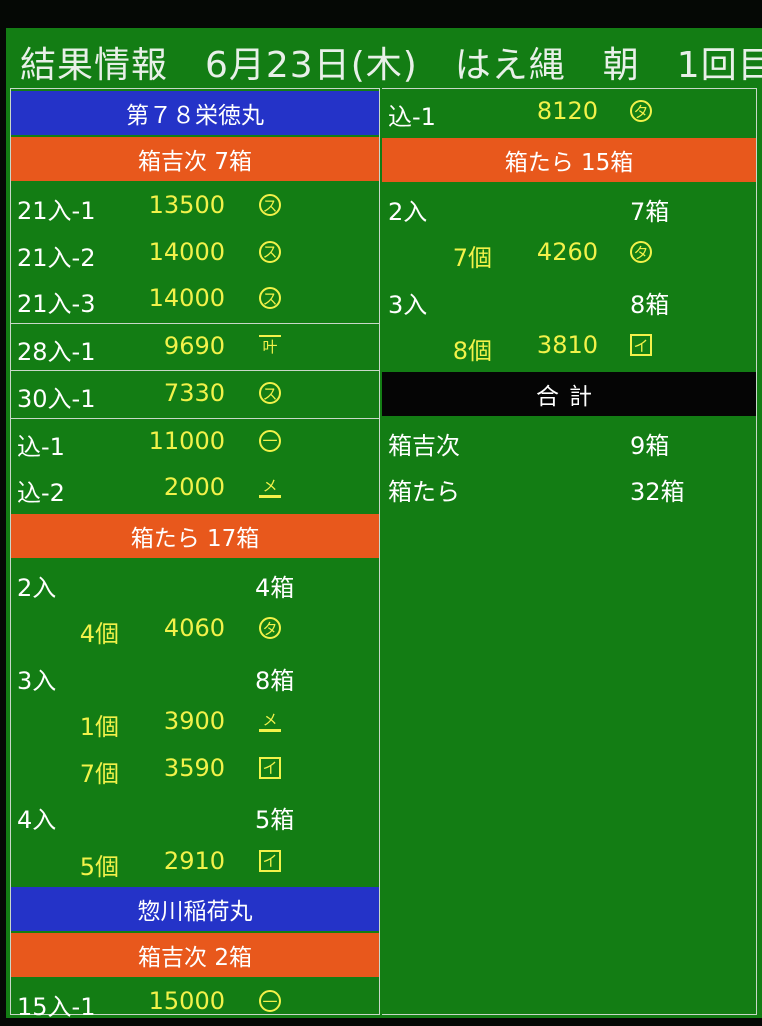  What do you see at coordinates (37, 820) in the screenshot?
I see `size-label: 4入` at bounding box center [37, 820].